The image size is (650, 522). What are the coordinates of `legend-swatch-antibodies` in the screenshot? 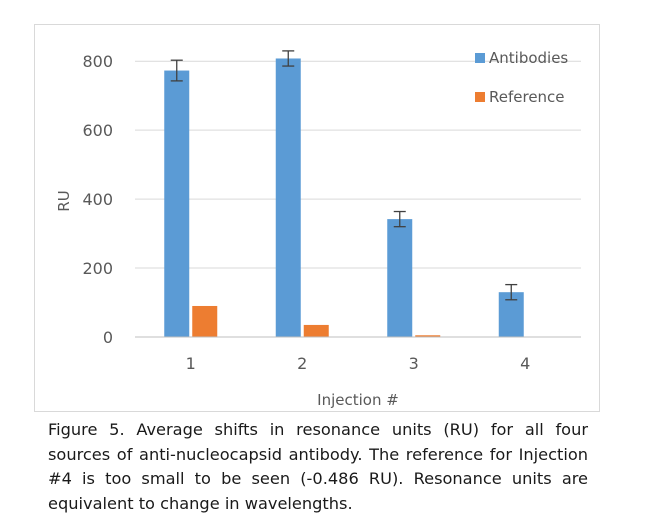 It's located at (480, 58).